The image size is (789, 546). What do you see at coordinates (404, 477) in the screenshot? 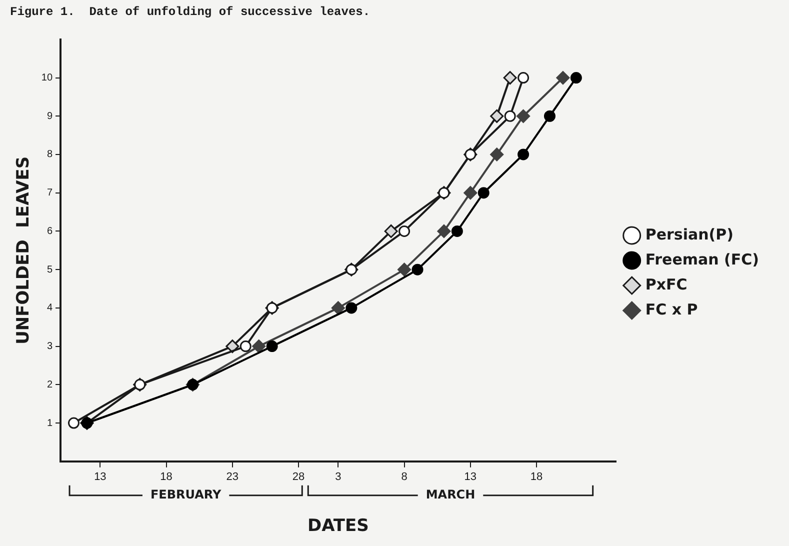
I see `x-tick-label: 8` at bounding box center [404, 477].